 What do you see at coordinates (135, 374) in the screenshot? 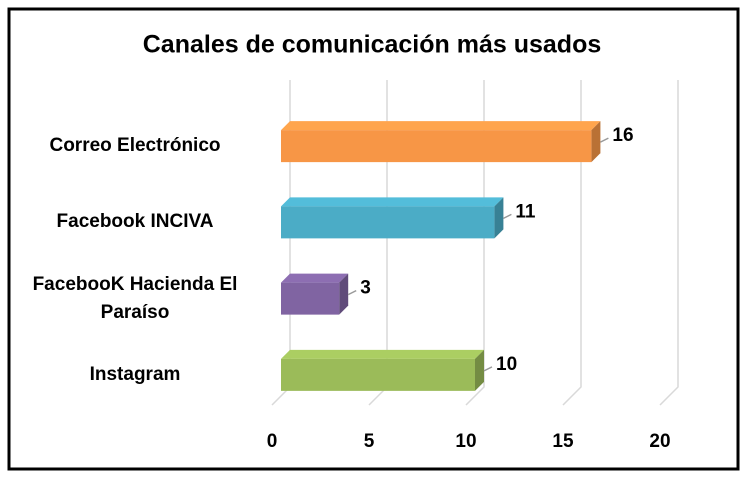
I see `y-tick-label: Instagram` at bounding box center [135, 374].